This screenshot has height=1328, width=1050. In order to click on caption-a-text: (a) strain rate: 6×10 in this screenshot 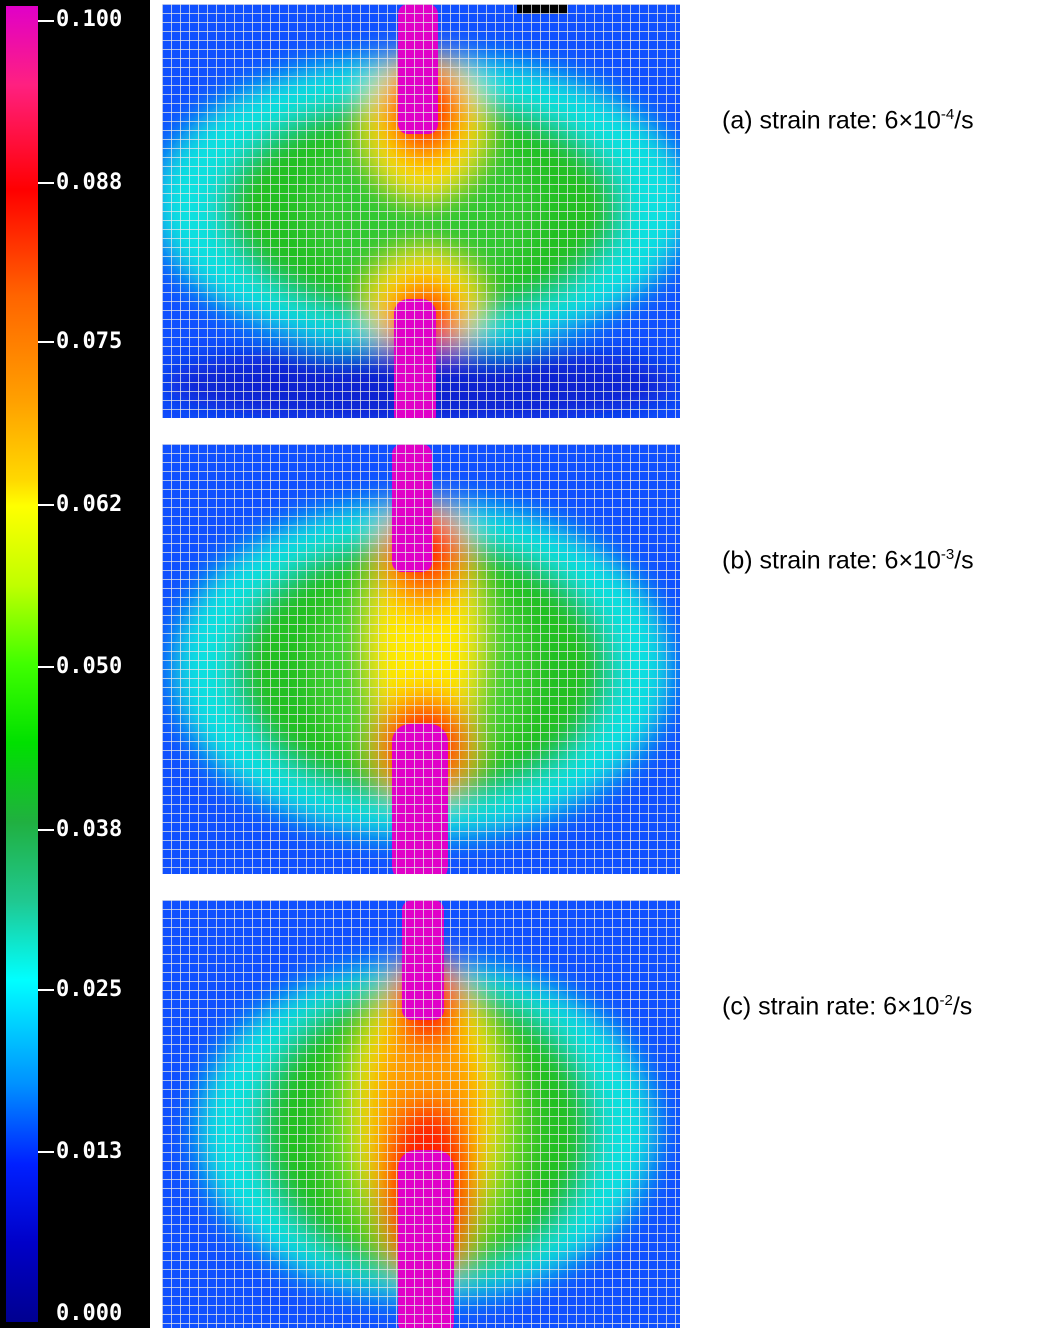, I will do `click(831, 120)`.